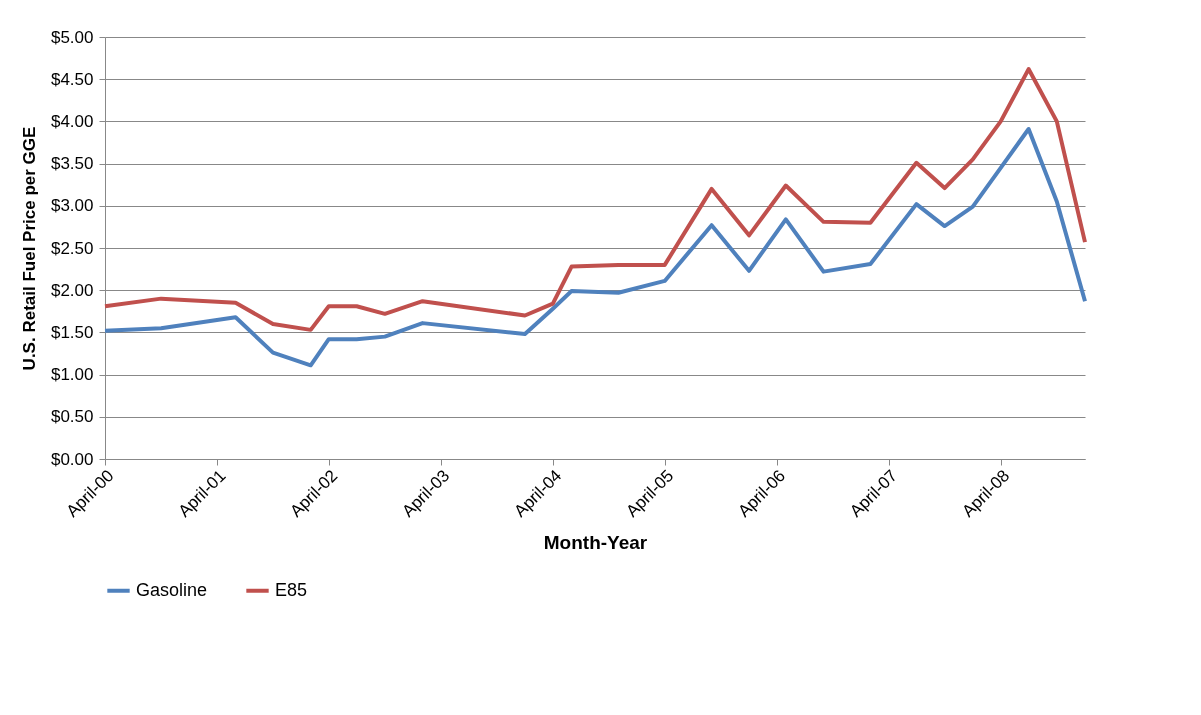 This screenshot has width=1201, height=715. What do you see at coordinates (72, 417) in the screenshot?
I see `y-tick-label: $0.50` at bounding box center [72, 417].